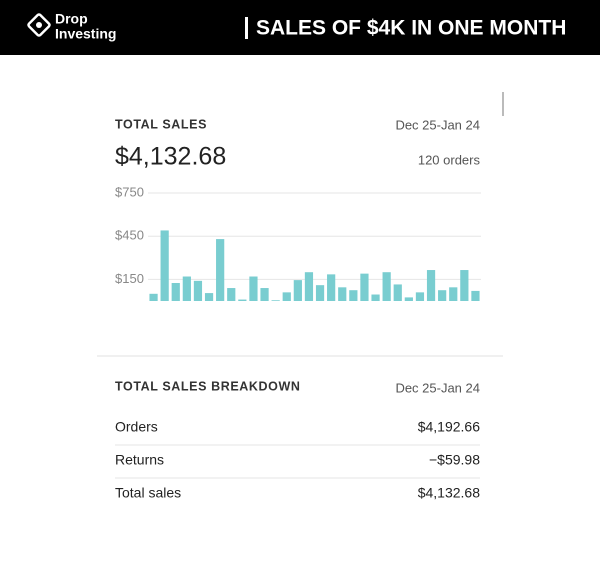 The width and height of the screenshot is (600, 565). I want to click on total-amount: $4,132.68, so click(170, 157).